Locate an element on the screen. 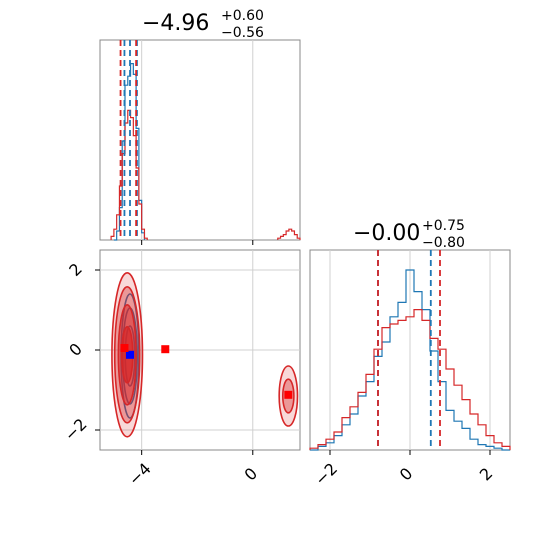 The image size is (550, 550). title-param1-sup: +0.60 is located at coordinates (242, 16).